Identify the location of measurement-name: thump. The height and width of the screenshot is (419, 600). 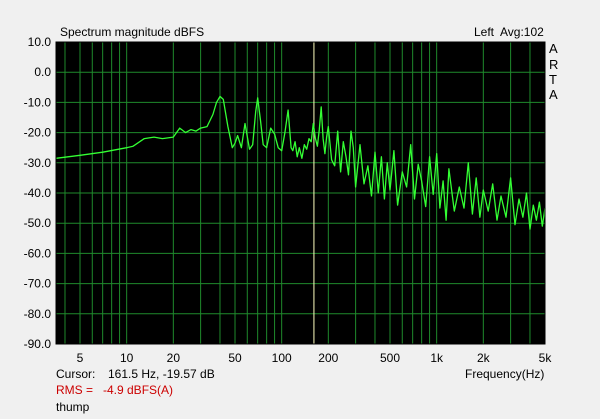
(73, 407).